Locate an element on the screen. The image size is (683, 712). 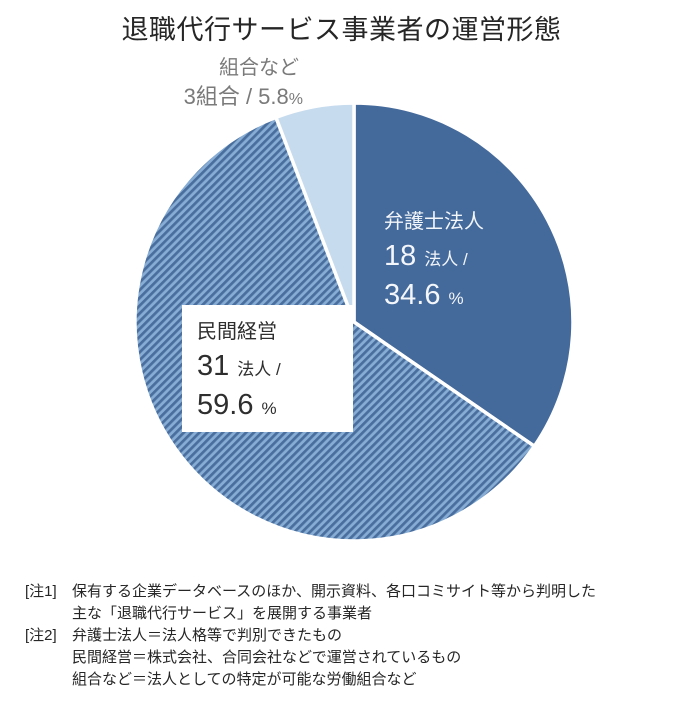
footnote-2-line-2: 民間経営＝株式会社、合同会社などで運営されているもの is located at coordinates (267, 657).